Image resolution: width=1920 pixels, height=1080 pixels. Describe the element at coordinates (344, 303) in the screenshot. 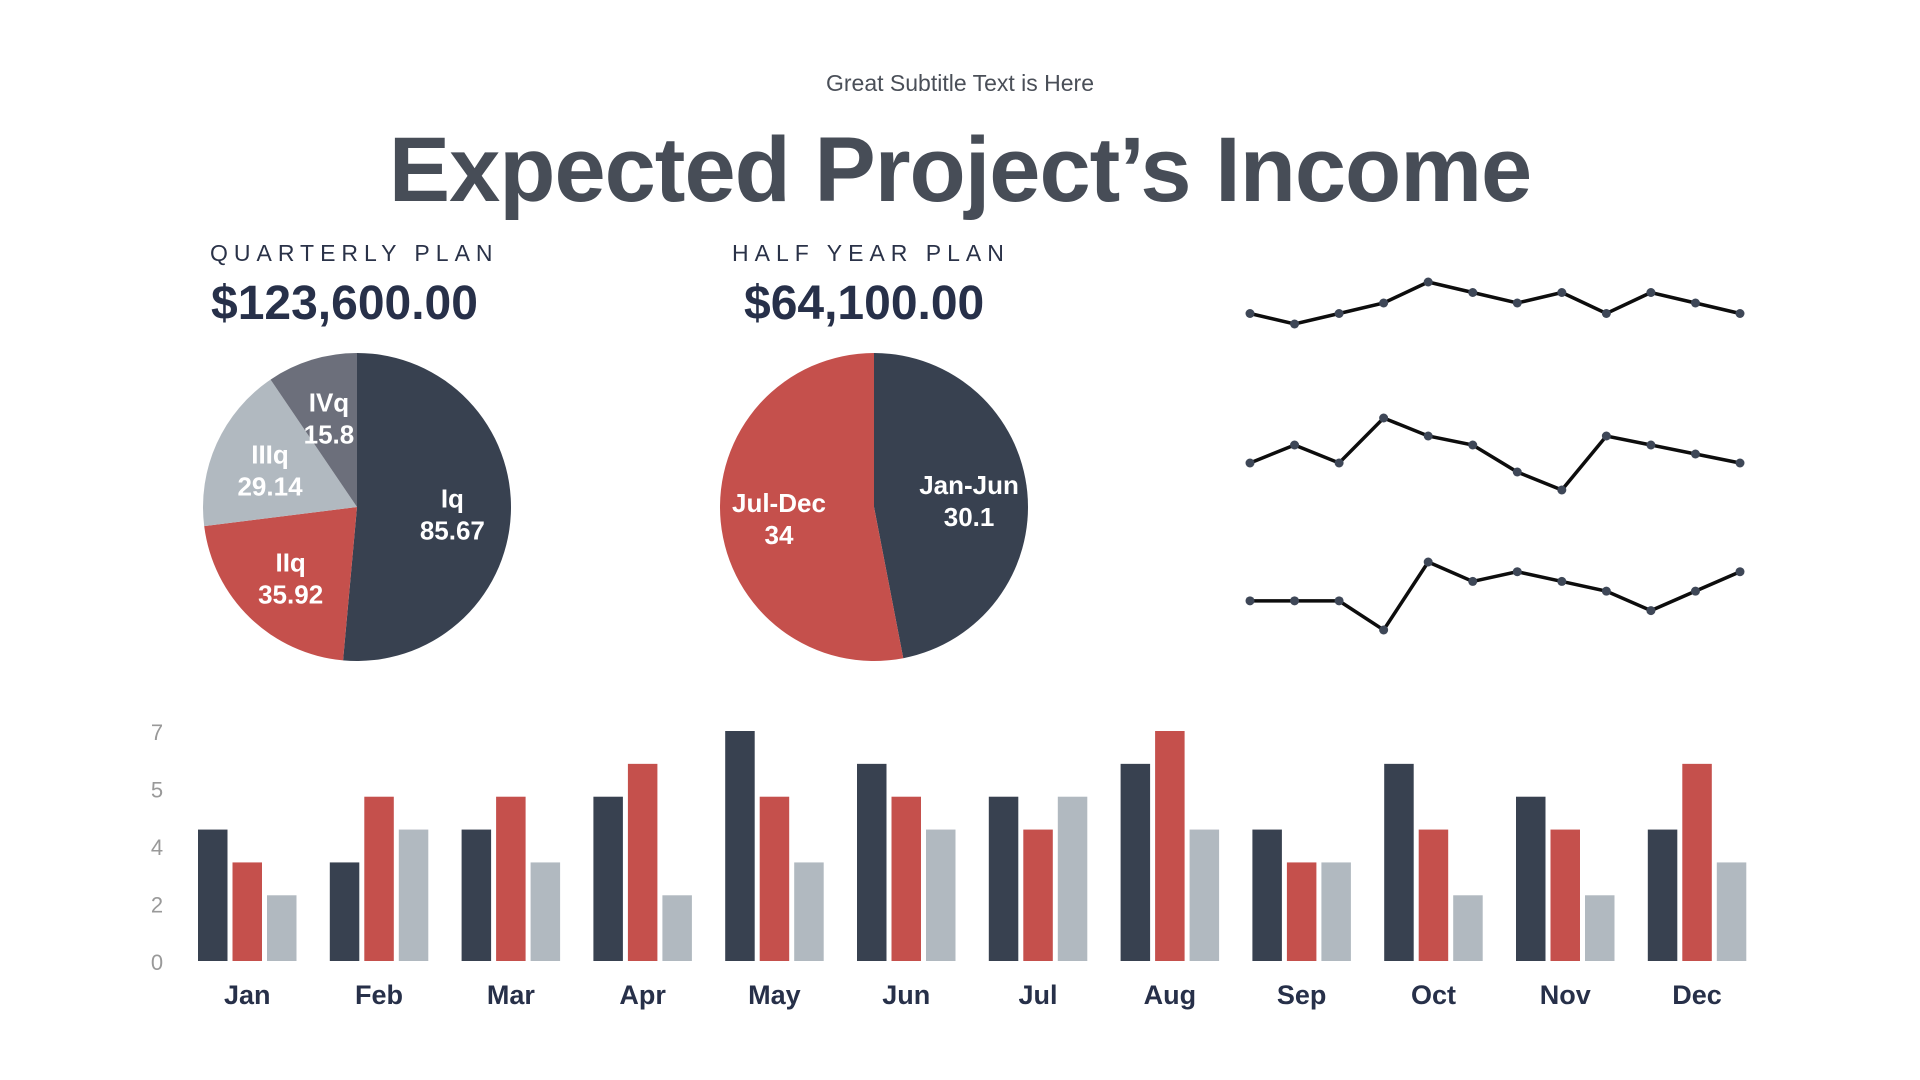

I see `quarterly-plan-amount: $123,600.00` at that location.